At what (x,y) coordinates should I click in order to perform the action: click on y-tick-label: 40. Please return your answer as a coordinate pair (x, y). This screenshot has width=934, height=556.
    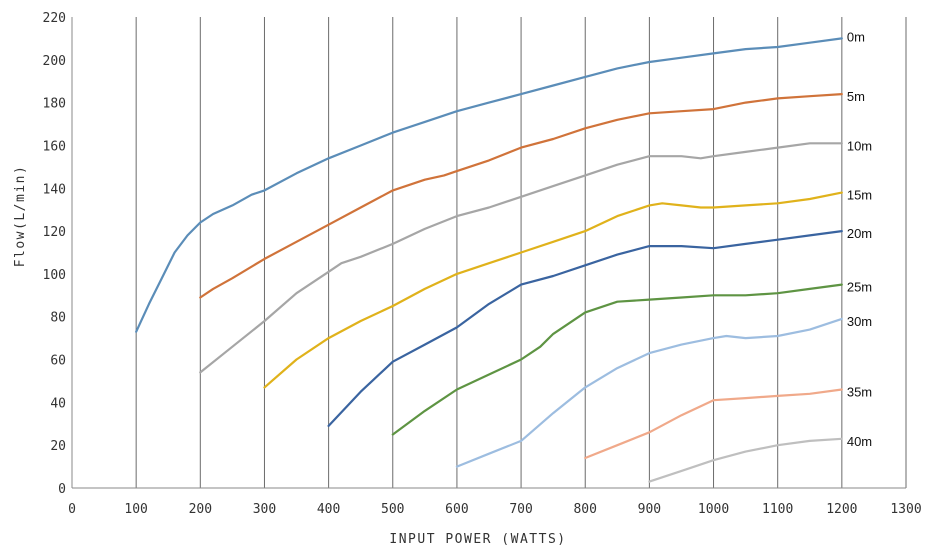
    Looking at the image, I should click on (58, 403).